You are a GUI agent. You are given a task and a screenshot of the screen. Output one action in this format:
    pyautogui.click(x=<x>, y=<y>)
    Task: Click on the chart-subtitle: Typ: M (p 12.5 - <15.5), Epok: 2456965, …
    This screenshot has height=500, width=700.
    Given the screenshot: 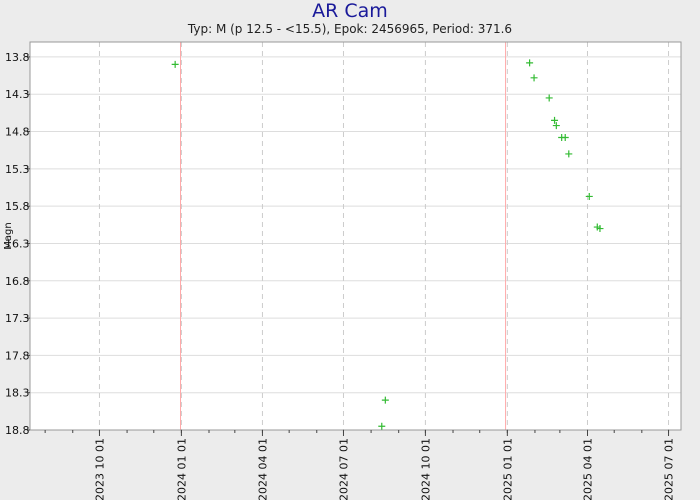 What is the action you would take?
    pyautogui.click(x=350, y=29)
    